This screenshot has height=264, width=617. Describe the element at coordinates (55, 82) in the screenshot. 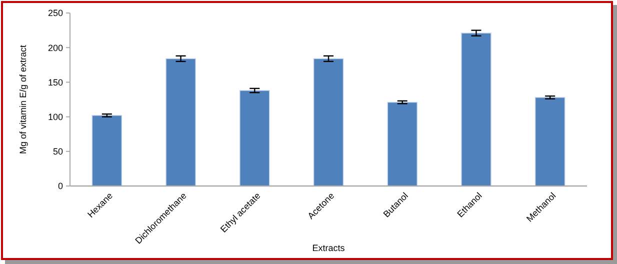

I see `y-tick-label: 150` at that location.